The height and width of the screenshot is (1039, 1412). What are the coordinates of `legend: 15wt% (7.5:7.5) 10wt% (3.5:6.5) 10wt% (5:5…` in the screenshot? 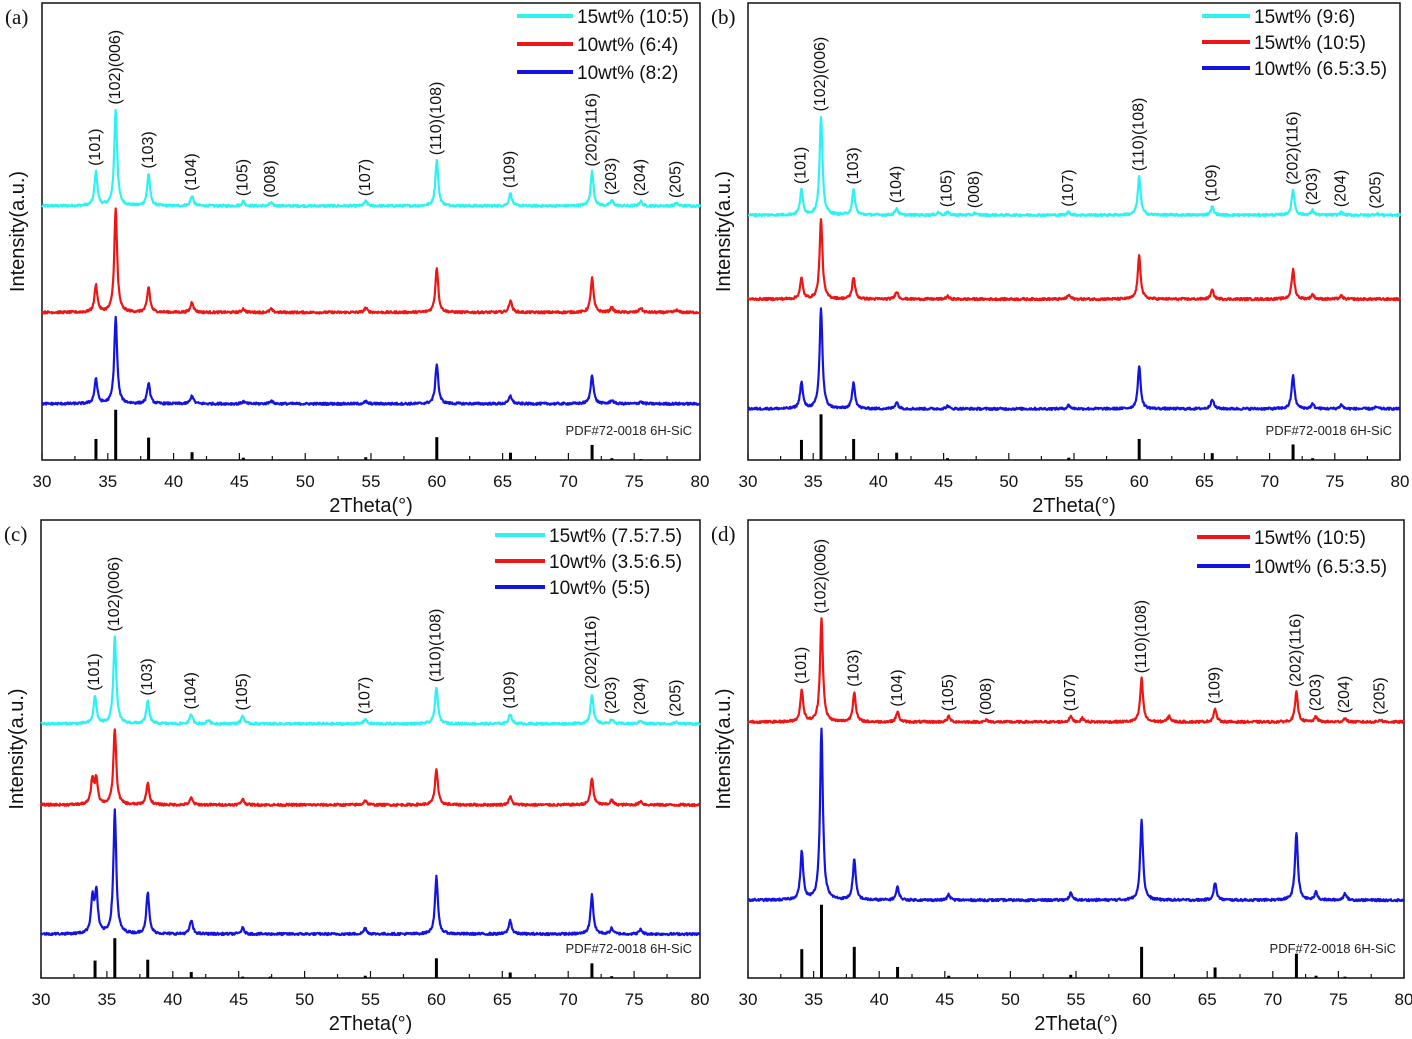 It's located at (588, 562).